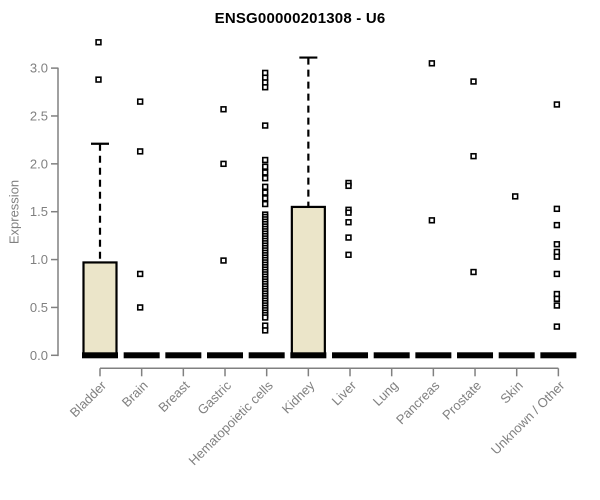 The height and width of the screenshot is (500, 600). What do you see at coordinates (39, 355) in the screenshot?
I see `y-tick-label: 0.0` at bounding box center [39, 355].